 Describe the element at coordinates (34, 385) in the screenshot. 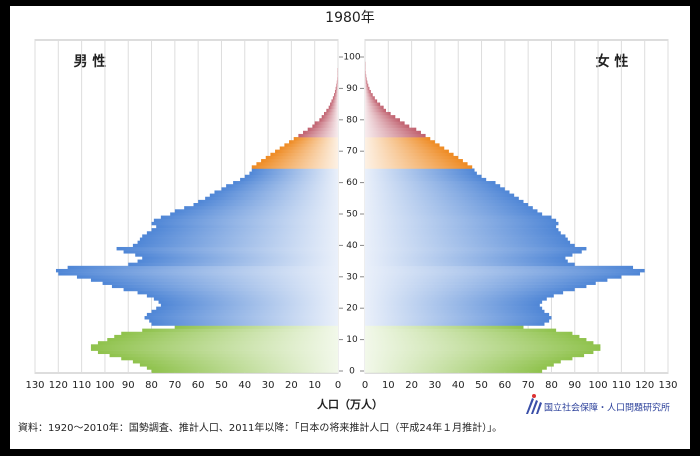

I see `x-tick-label: 130` at that location.